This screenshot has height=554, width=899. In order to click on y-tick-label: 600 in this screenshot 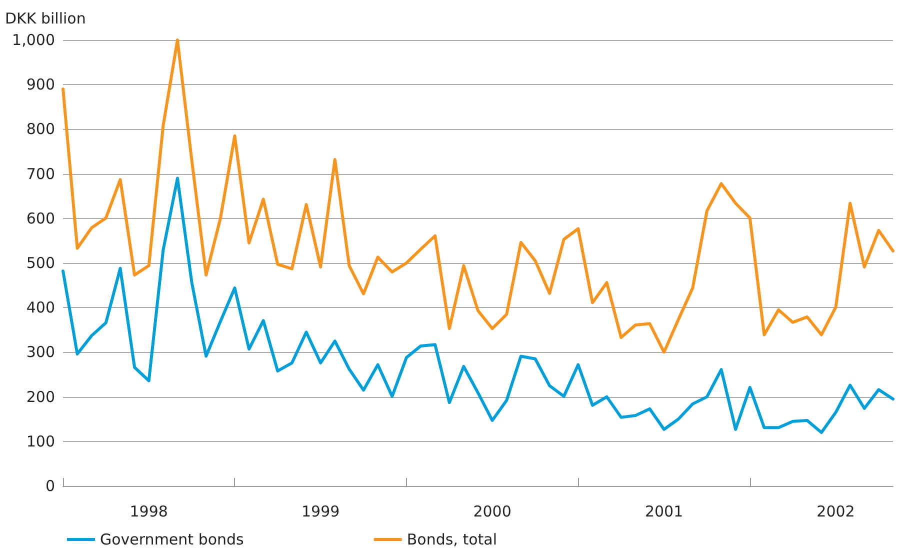, I will do `click(40, 218)`.